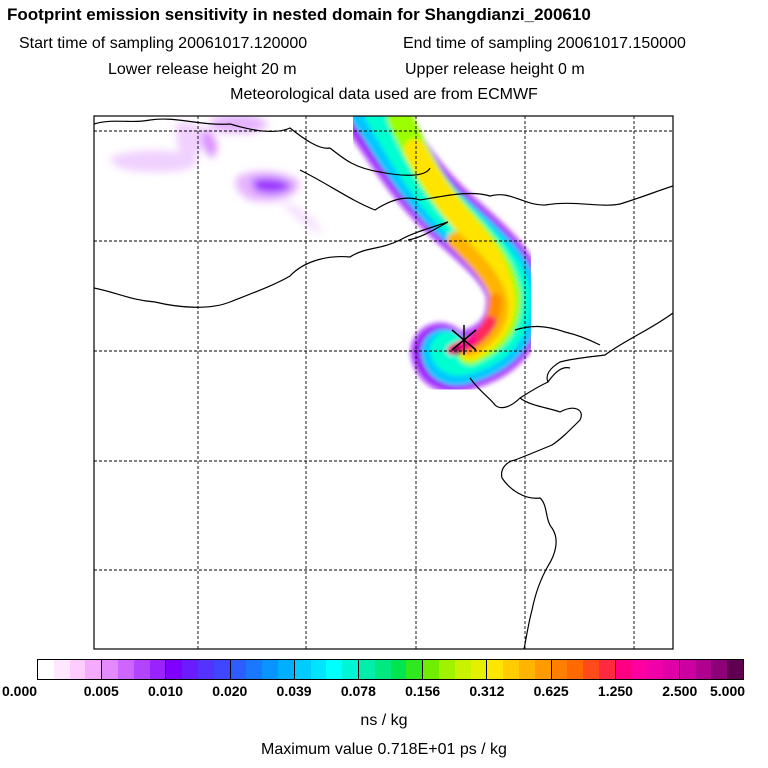 The image size is (768, 768). What do you see at coordinates (423, 691) in the screenshot?
I see `color-scale-tick-label: 0.156` at bounding box center [423, 691].